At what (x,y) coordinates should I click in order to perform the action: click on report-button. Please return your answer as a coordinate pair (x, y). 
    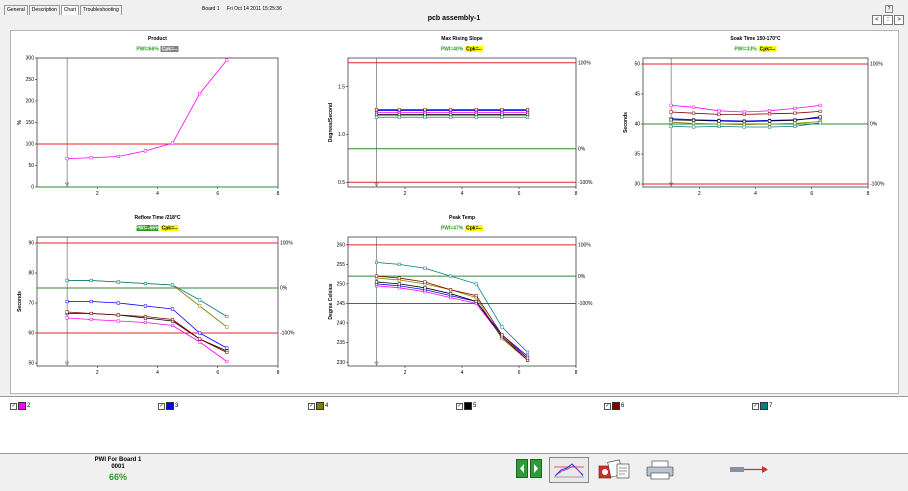
    Looking at the image, I should click on (614, 470).